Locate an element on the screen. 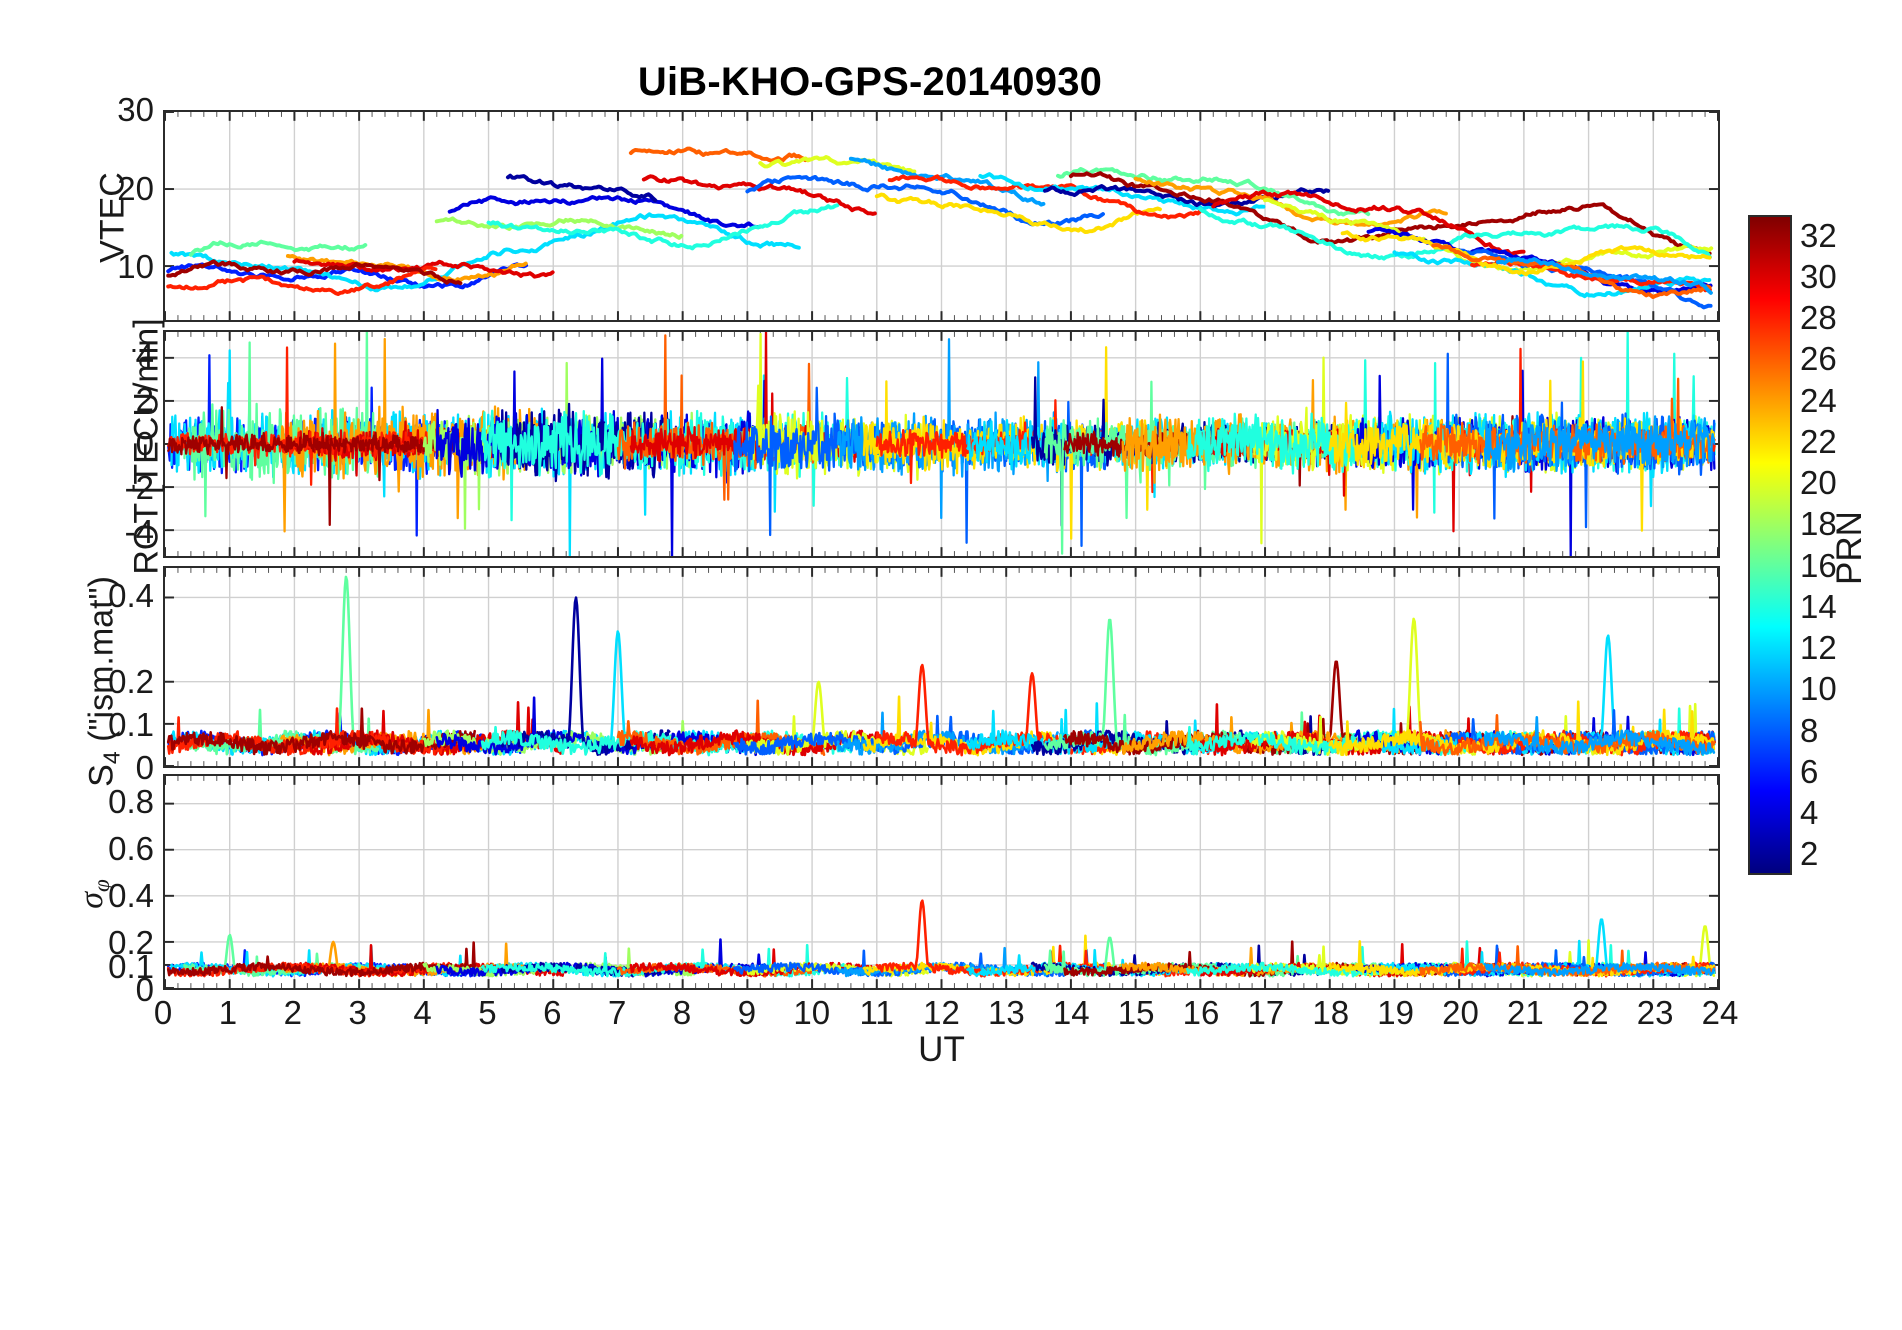 This screenshot has height=1330, width=1902. colorbar-tick-label: 2 is located at coordinates (1809, 854).